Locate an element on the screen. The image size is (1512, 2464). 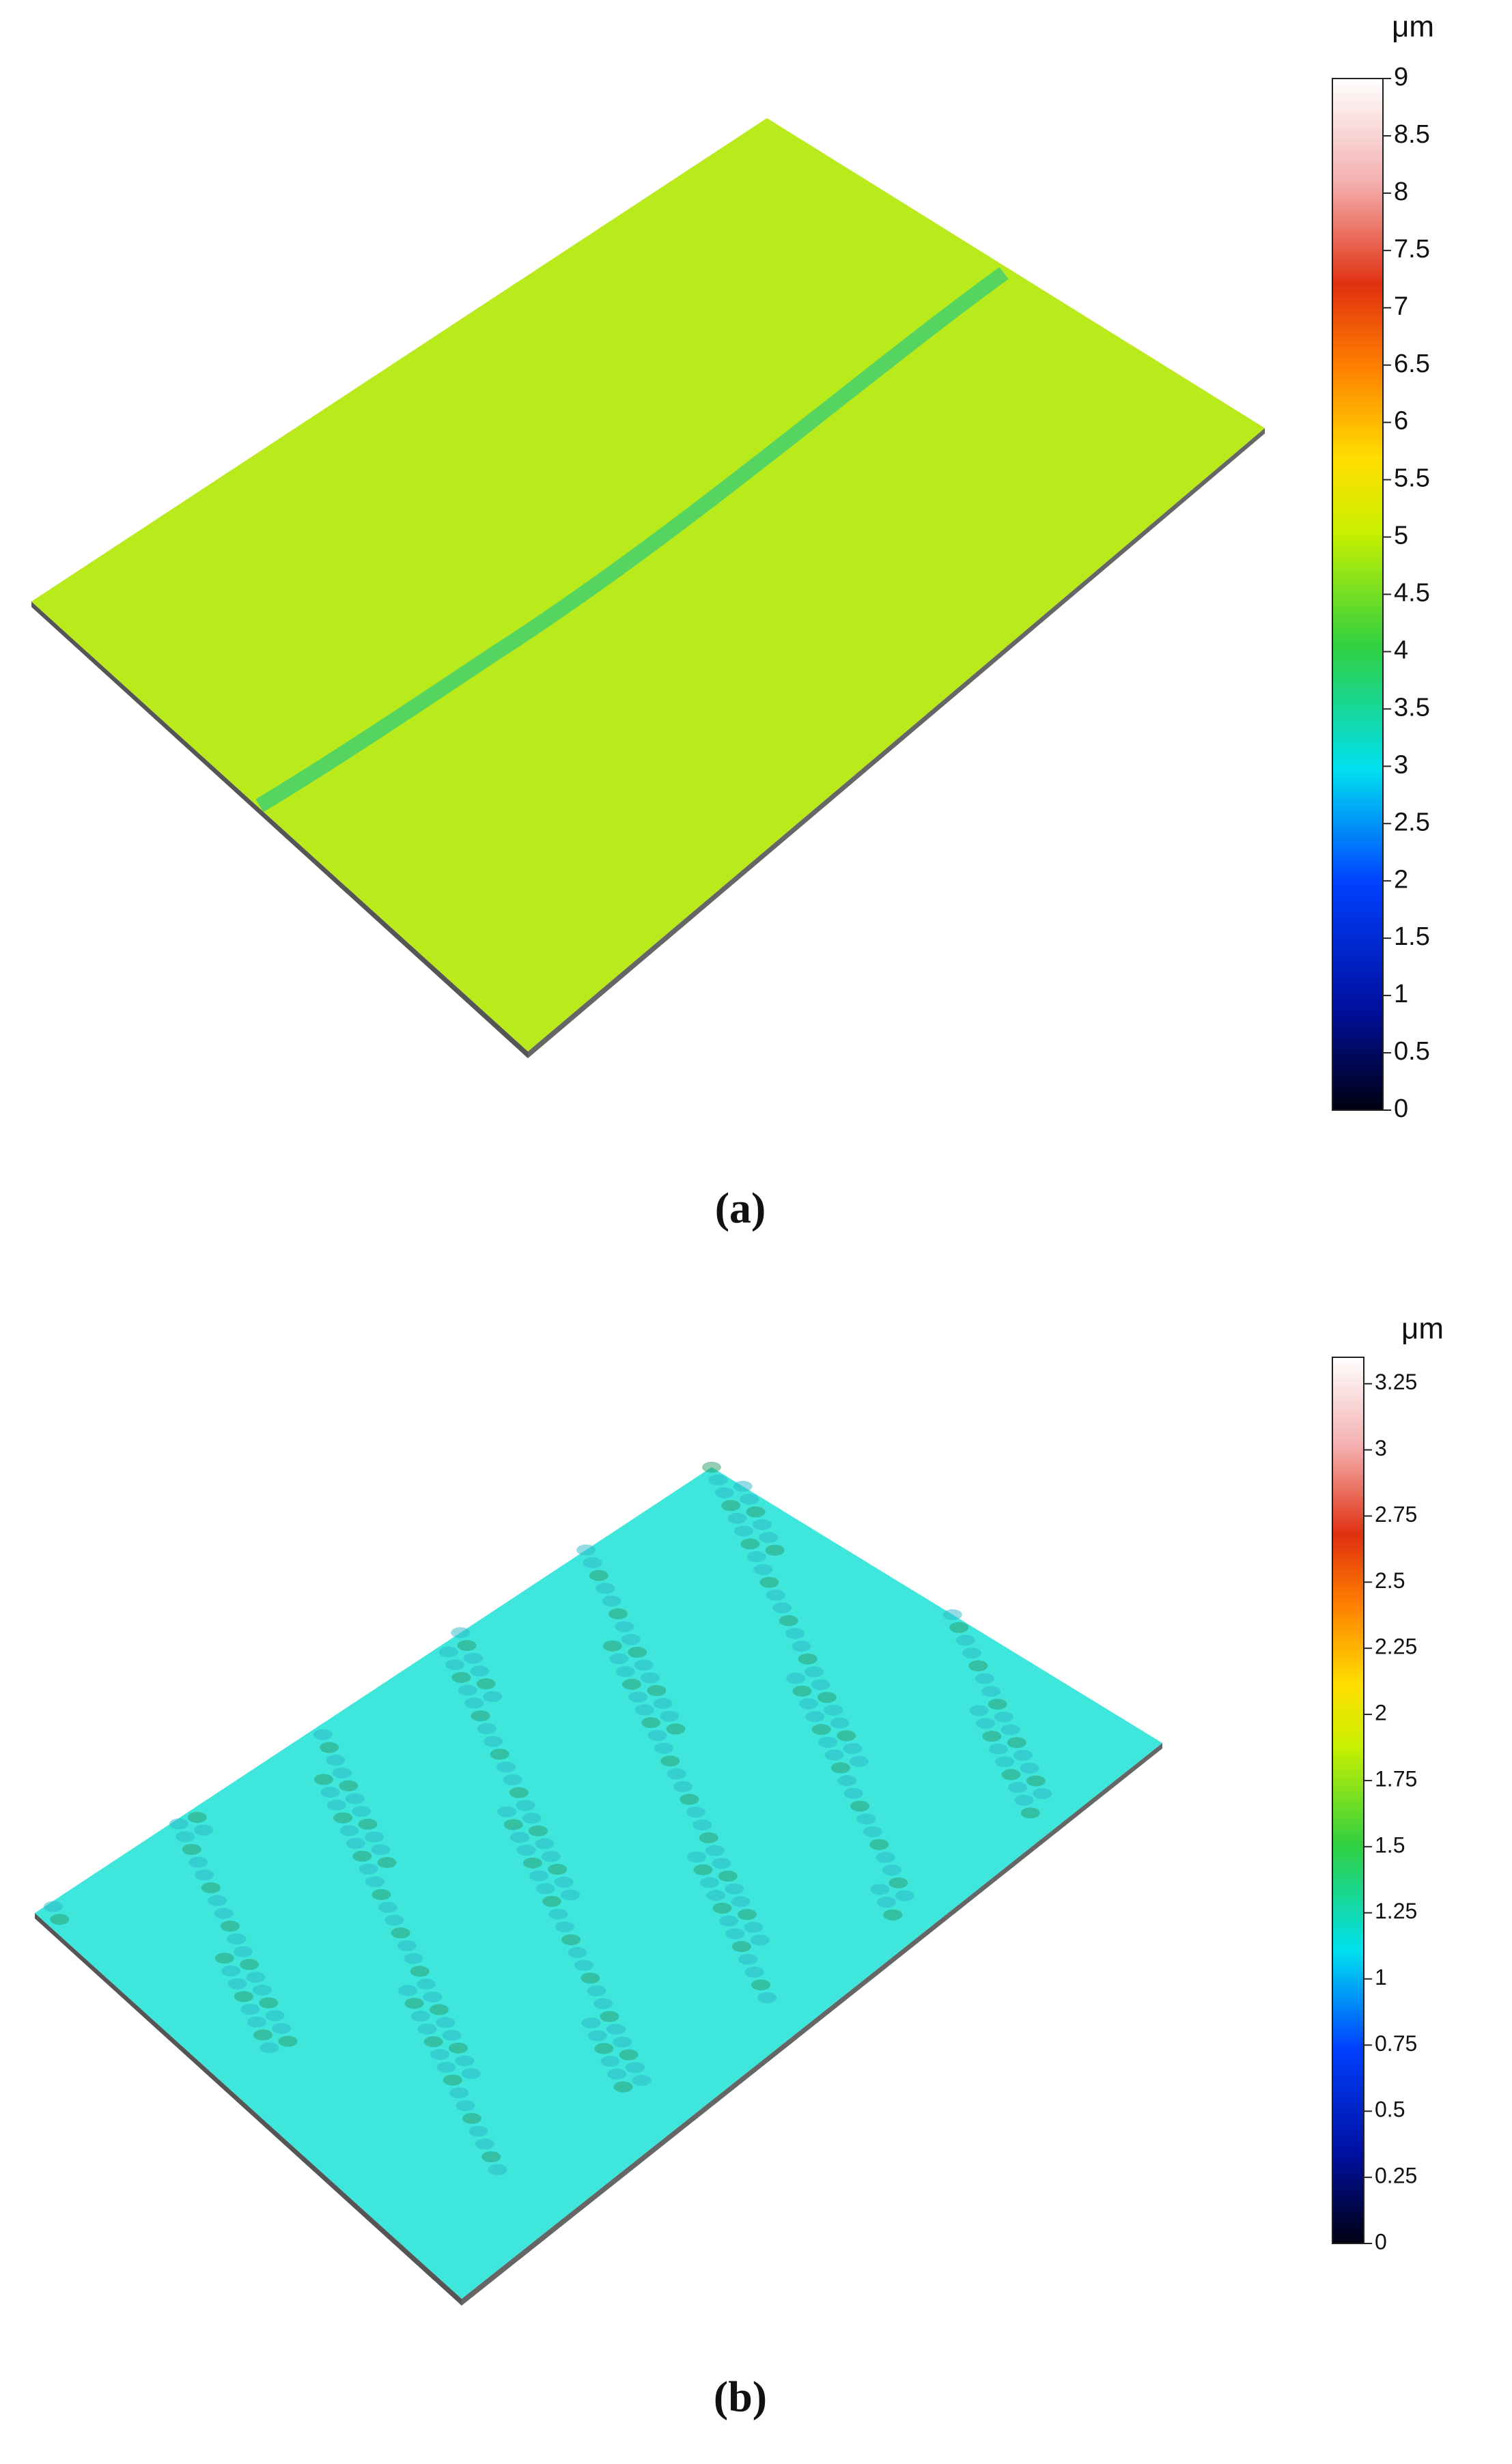
colorbar-tick-label: 2 is located at coordinates (1381, 1713).